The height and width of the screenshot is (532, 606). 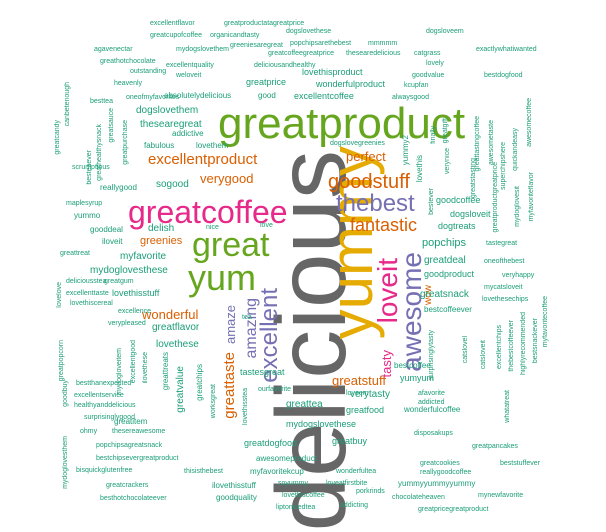 What do you see at coordinates (417, 378) in the screenshot?
I see `word-yumyum: yumyum` at bounding box center [417, 378].